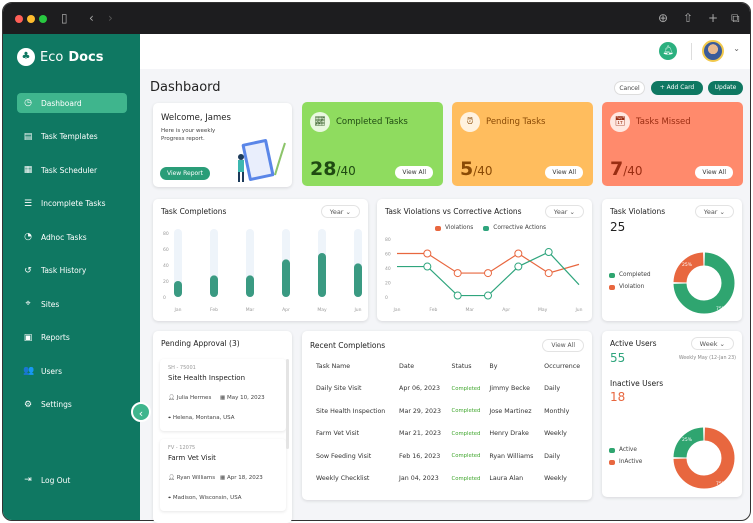 Image resolution: width=753 pixels, height=523 pixels. What do you see at coordinates (713, 51) in the screenshot?
I see `avatar` at bounding box center [713, 51].